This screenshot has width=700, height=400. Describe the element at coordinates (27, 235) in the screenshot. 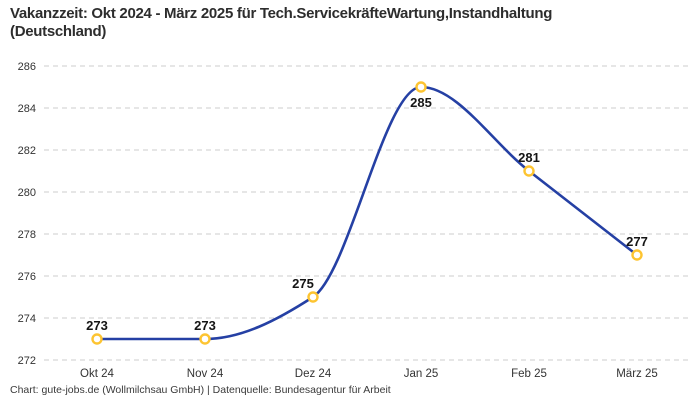

I see `y-tick-label-278: 278` at that location.